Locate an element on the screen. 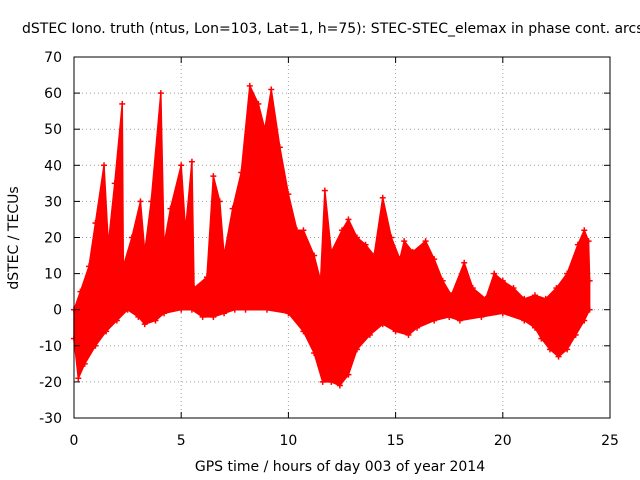 This screenshot has height=480, width=640. x-tick-label: 10 is located at coordinates (288, 441).